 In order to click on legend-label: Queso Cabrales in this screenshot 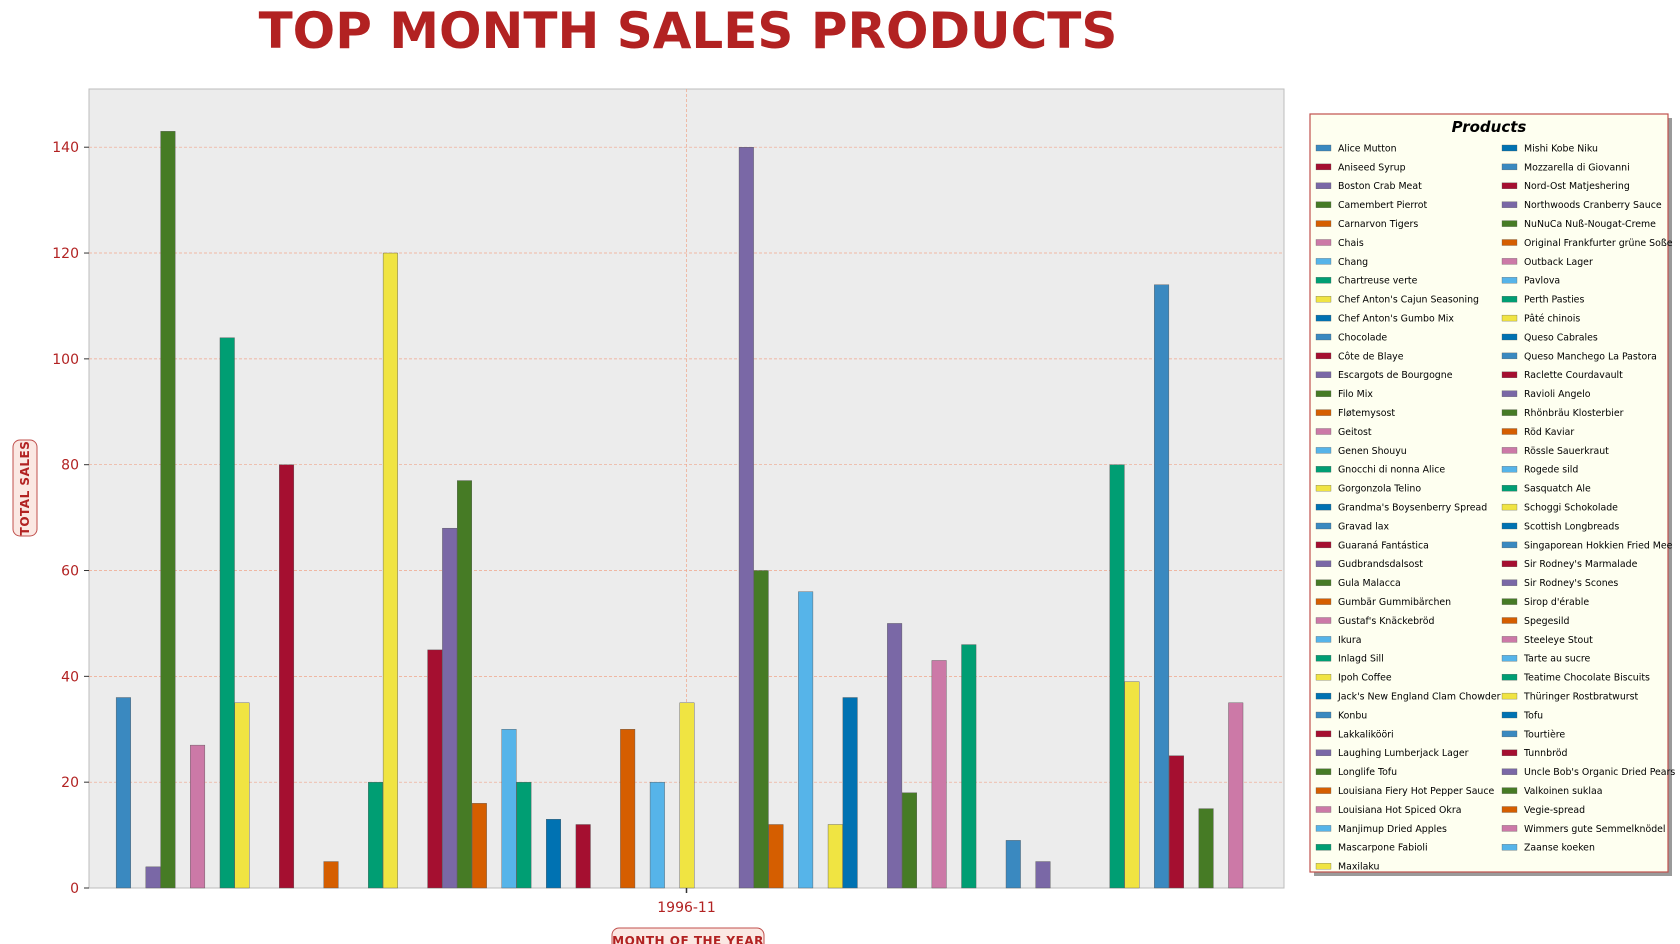, I will do `click(1561, 337)`.